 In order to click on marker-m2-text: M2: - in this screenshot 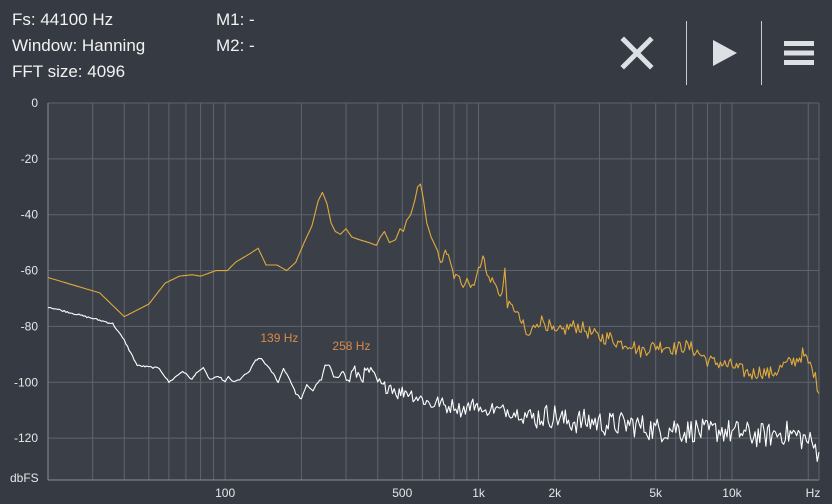, I will do `click(235, 45)`.